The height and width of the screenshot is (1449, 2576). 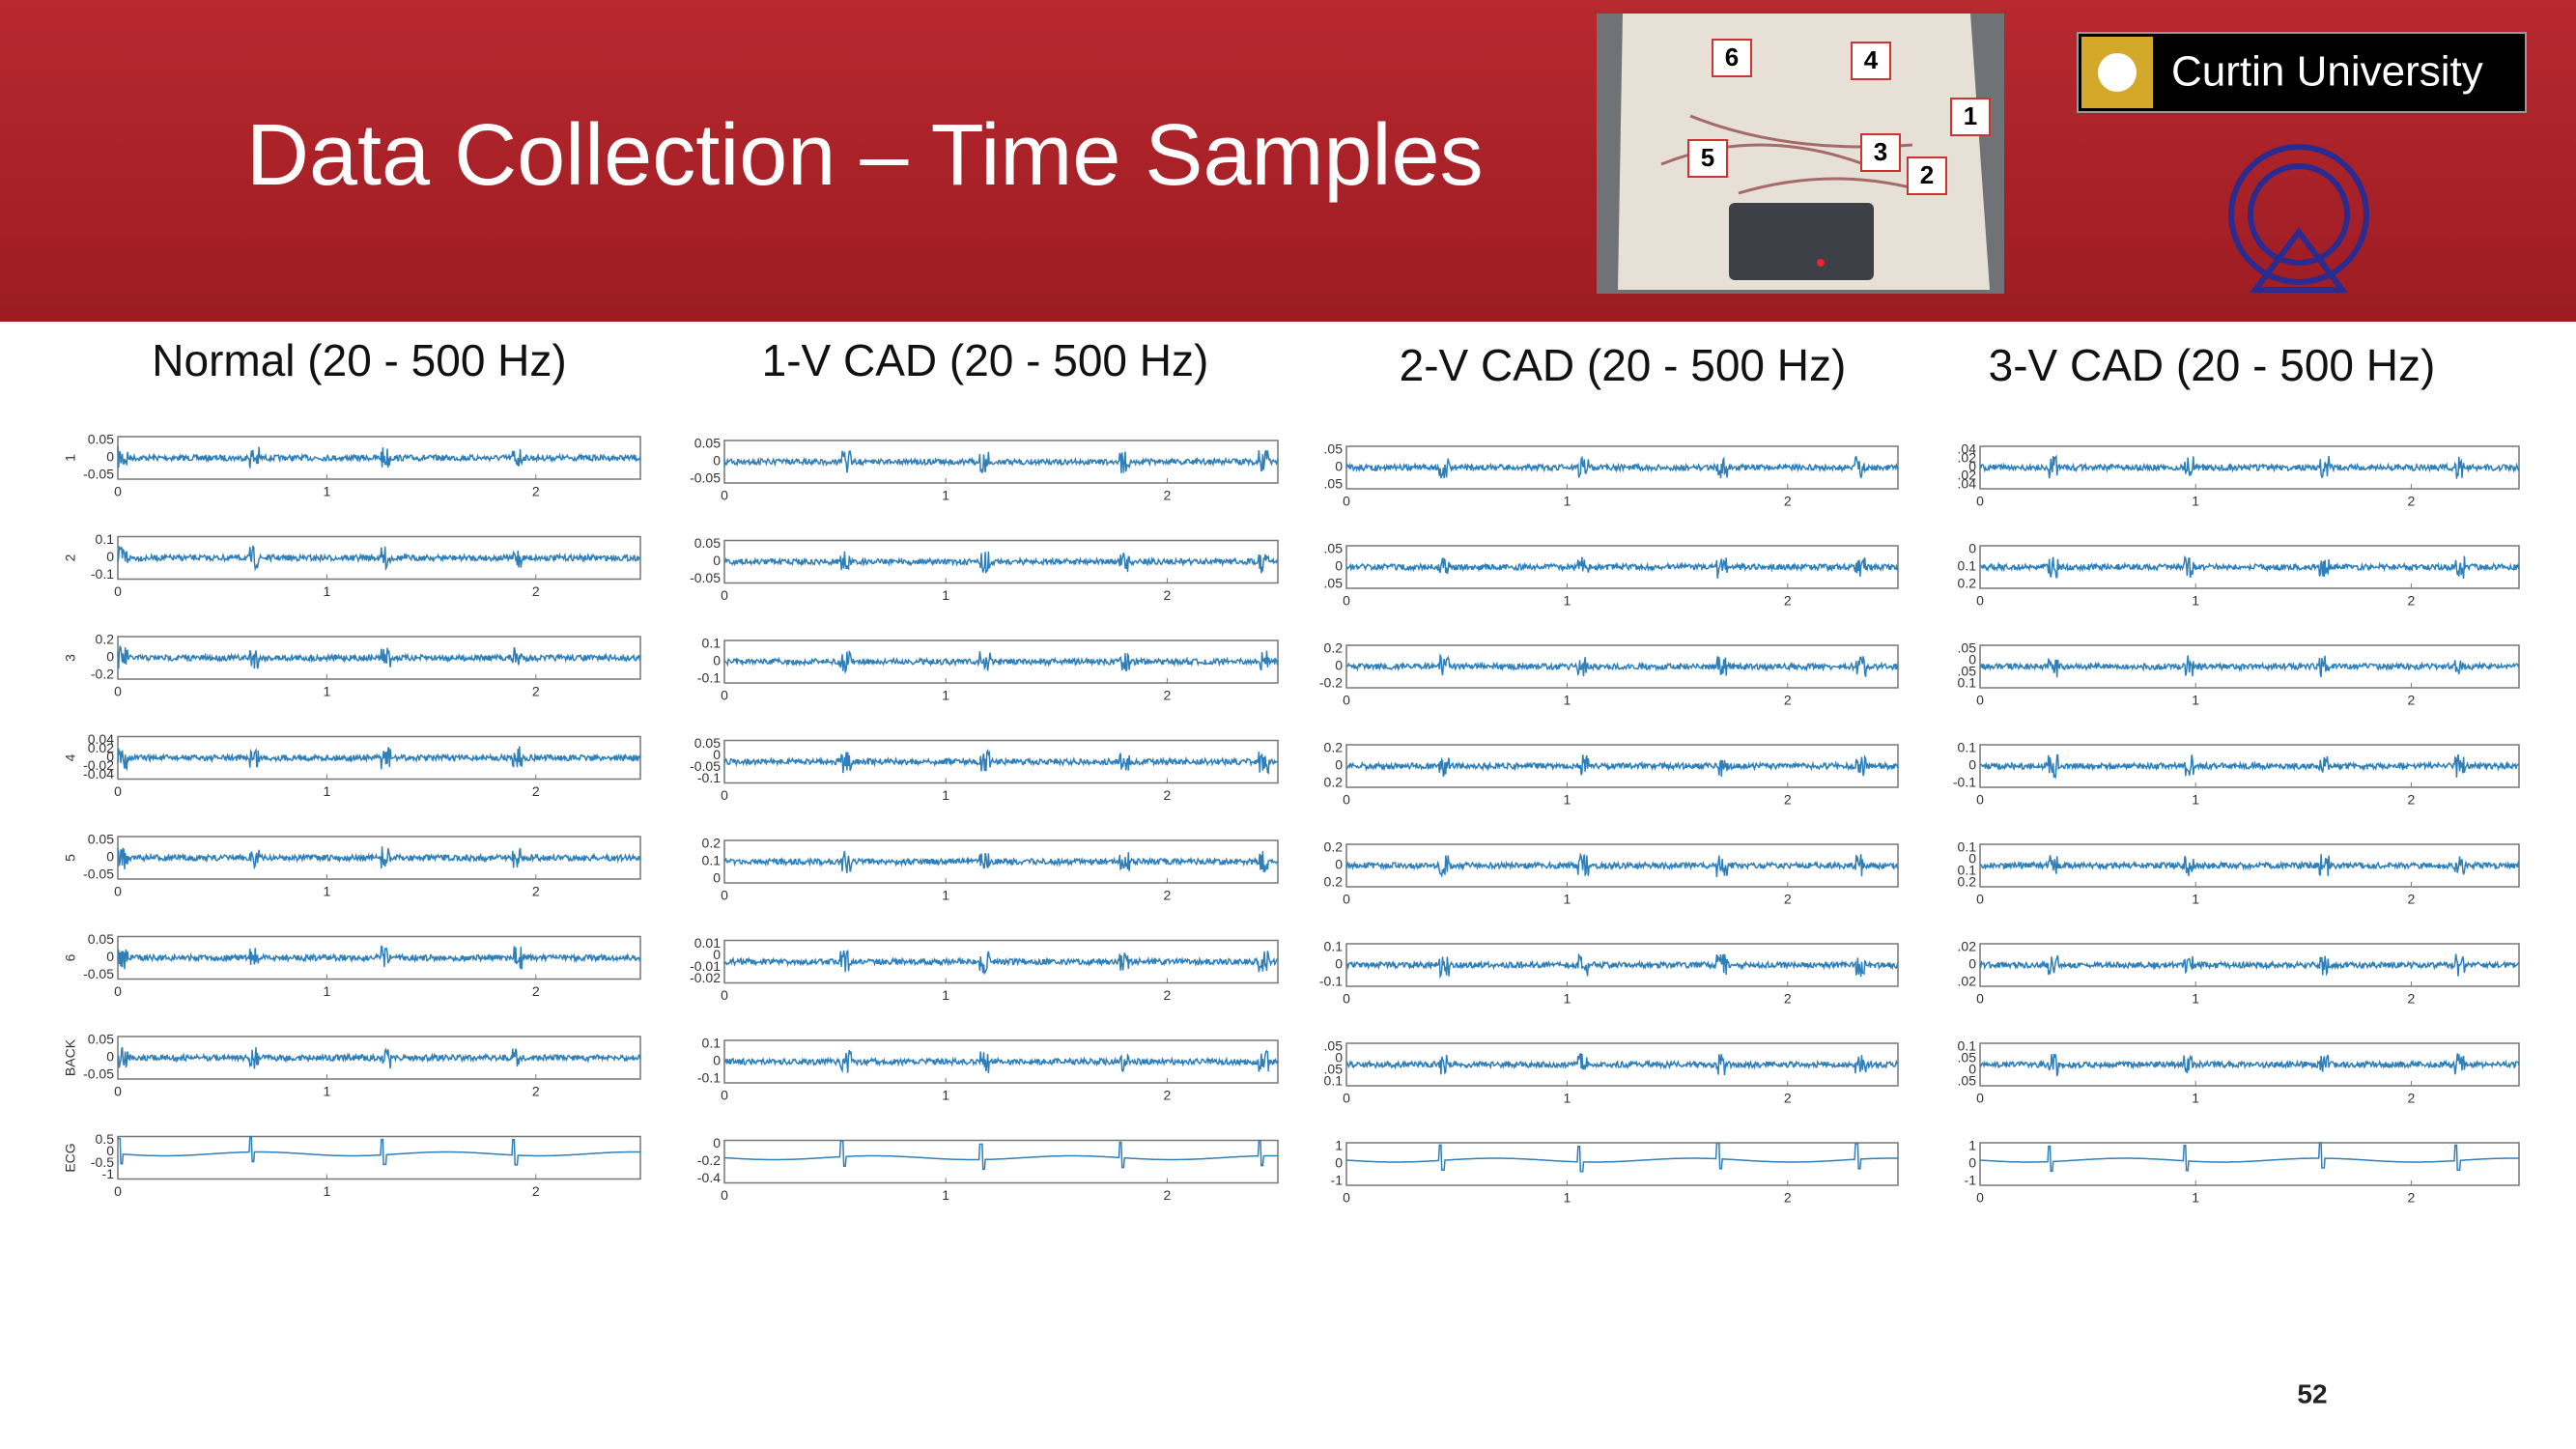 I want to click on photo, so click(x=1800, y=154).